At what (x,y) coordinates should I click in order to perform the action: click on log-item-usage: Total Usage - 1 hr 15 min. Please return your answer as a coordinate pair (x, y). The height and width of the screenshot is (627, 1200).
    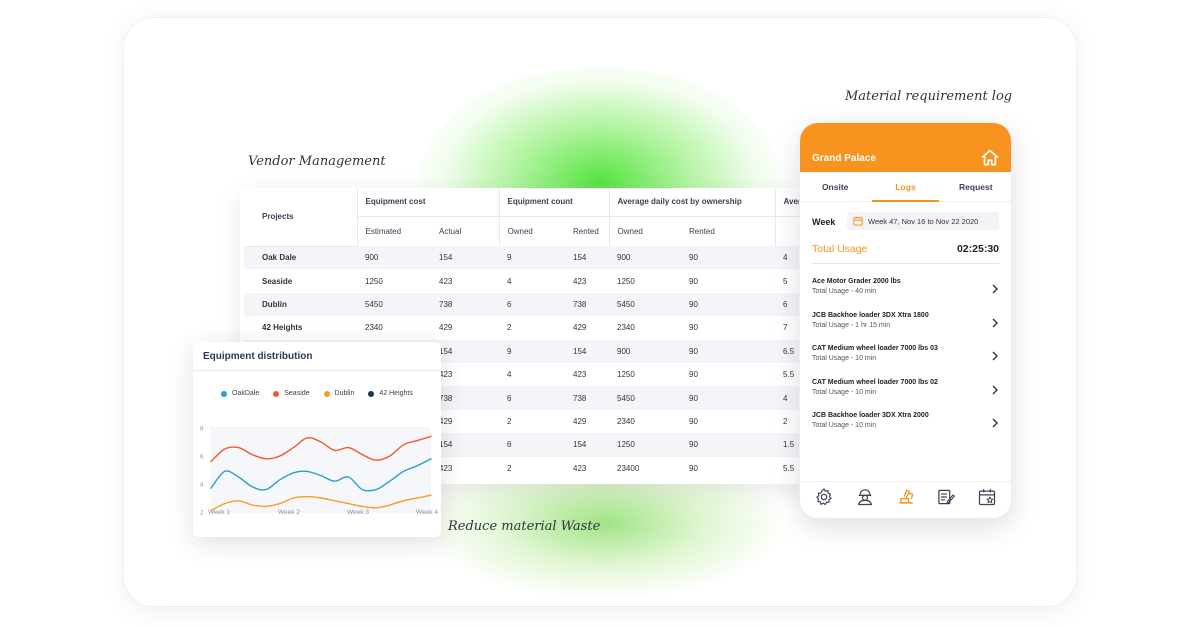
    Looking at the image, I should click on (851, 325).